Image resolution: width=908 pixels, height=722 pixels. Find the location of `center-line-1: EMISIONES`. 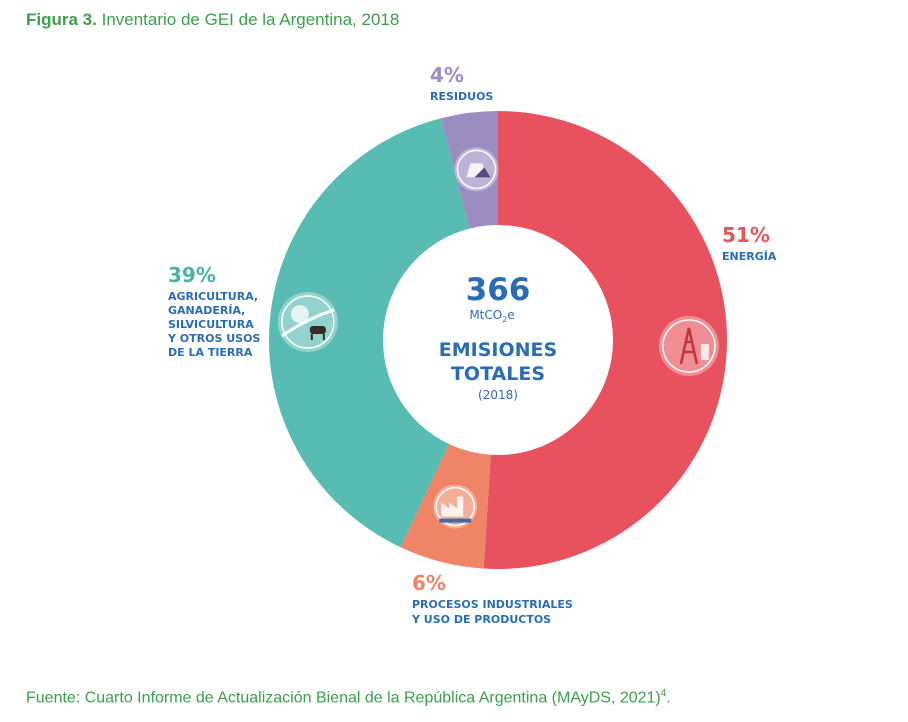

center-line-1: EMISIONES is located at coordinates (498, 350).